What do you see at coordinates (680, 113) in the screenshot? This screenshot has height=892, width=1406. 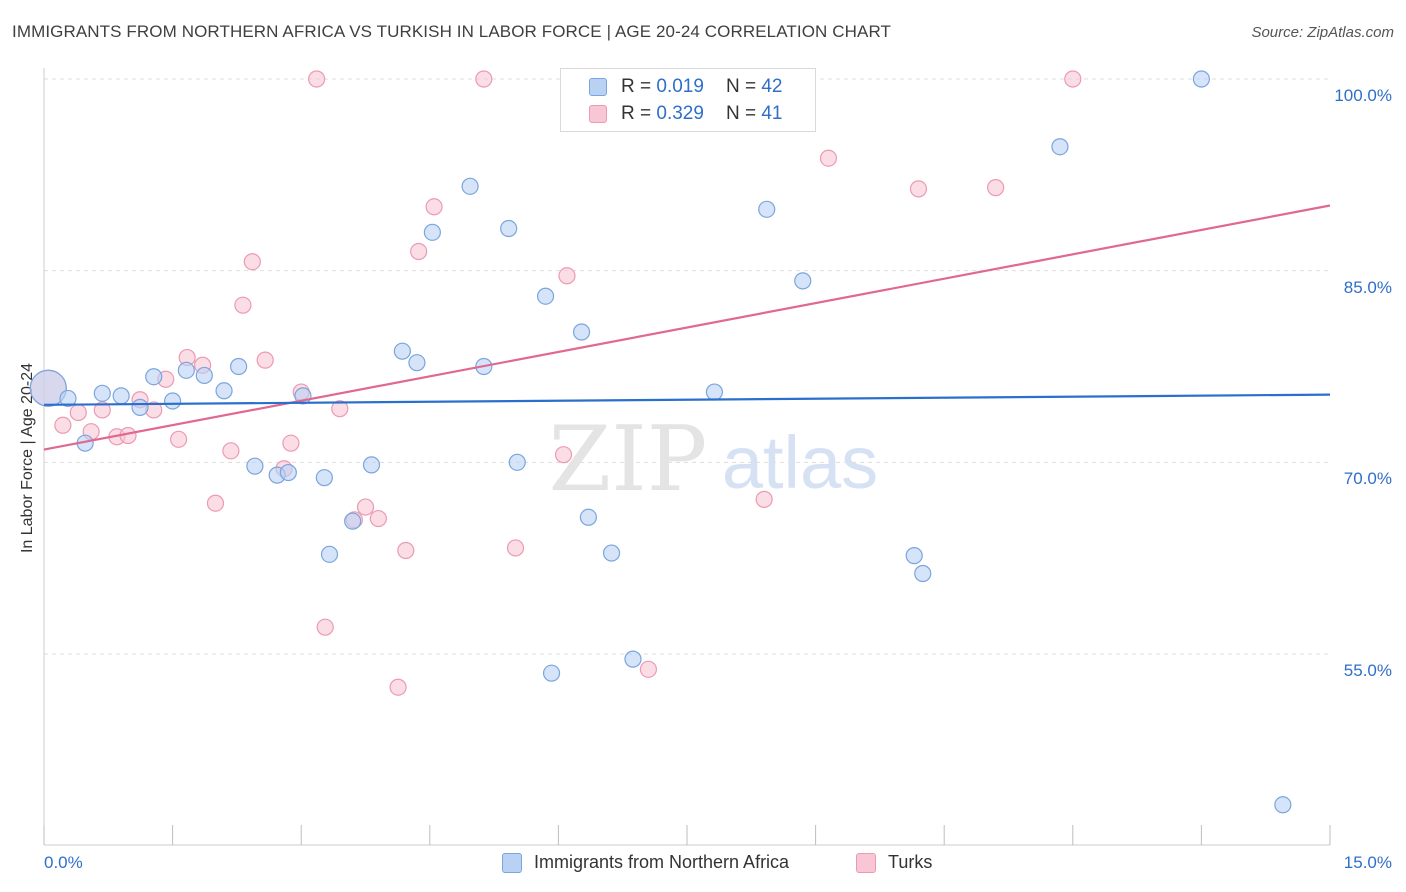 I see `legend-r-value: 0.329` at bounding box center [680, 113].